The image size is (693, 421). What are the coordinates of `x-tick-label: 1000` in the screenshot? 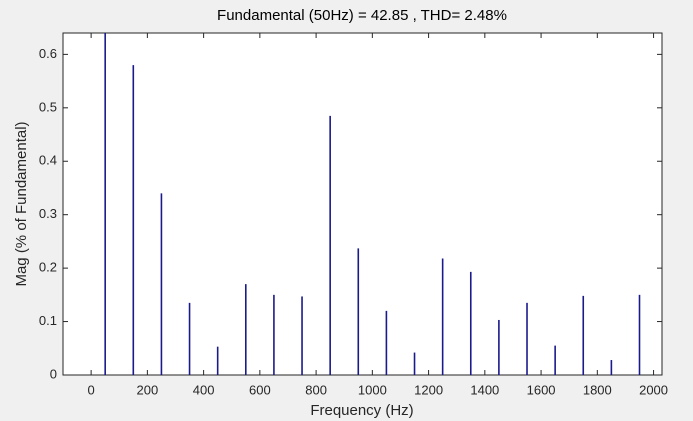 It's located at (372, 389).